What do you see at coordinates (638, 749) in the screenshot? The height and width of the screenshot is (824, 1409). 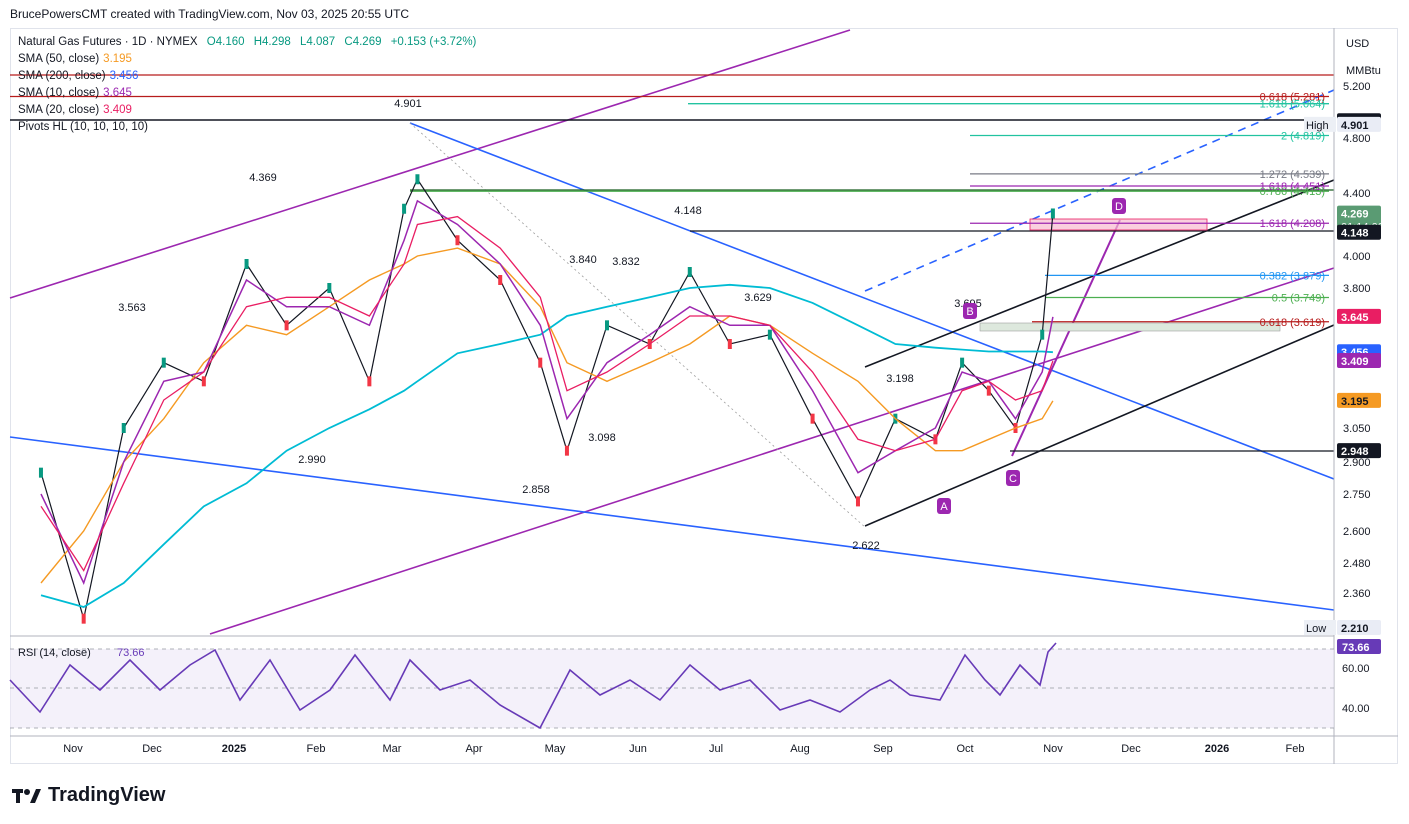 I see `time-axis-label: Jun` at bounding box center [638, 749].